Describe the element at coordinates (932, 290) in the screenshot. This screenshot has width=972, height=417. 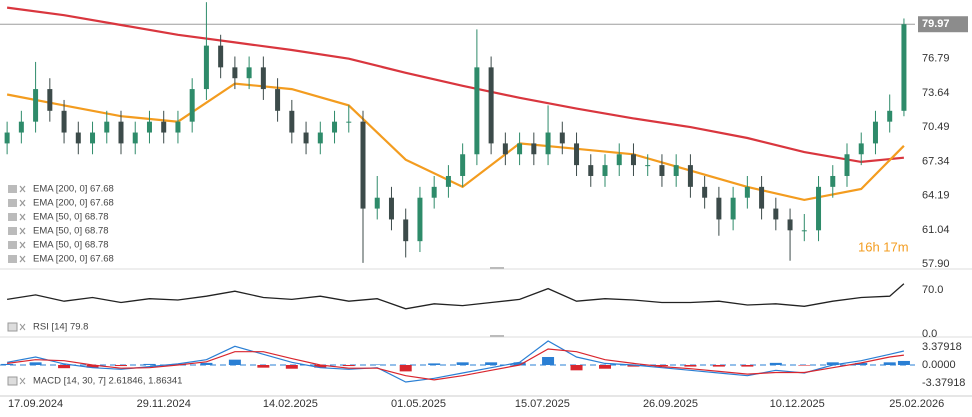
I see `y-tick-label: 70.0` at that location.